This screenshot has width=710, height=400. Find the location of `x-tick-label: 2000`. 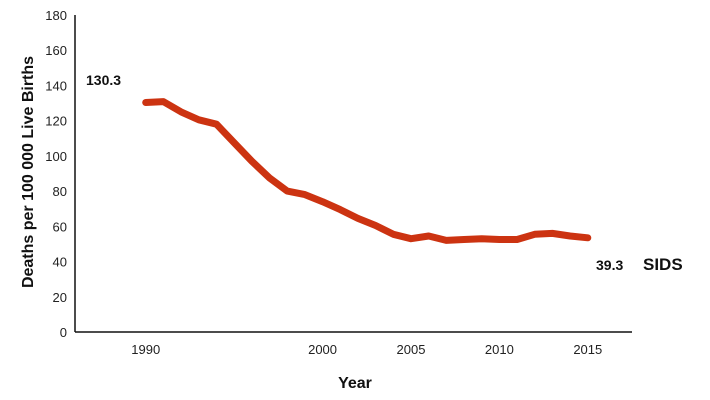

x-tick-label: 2000 is located at coordinates (322, 349).